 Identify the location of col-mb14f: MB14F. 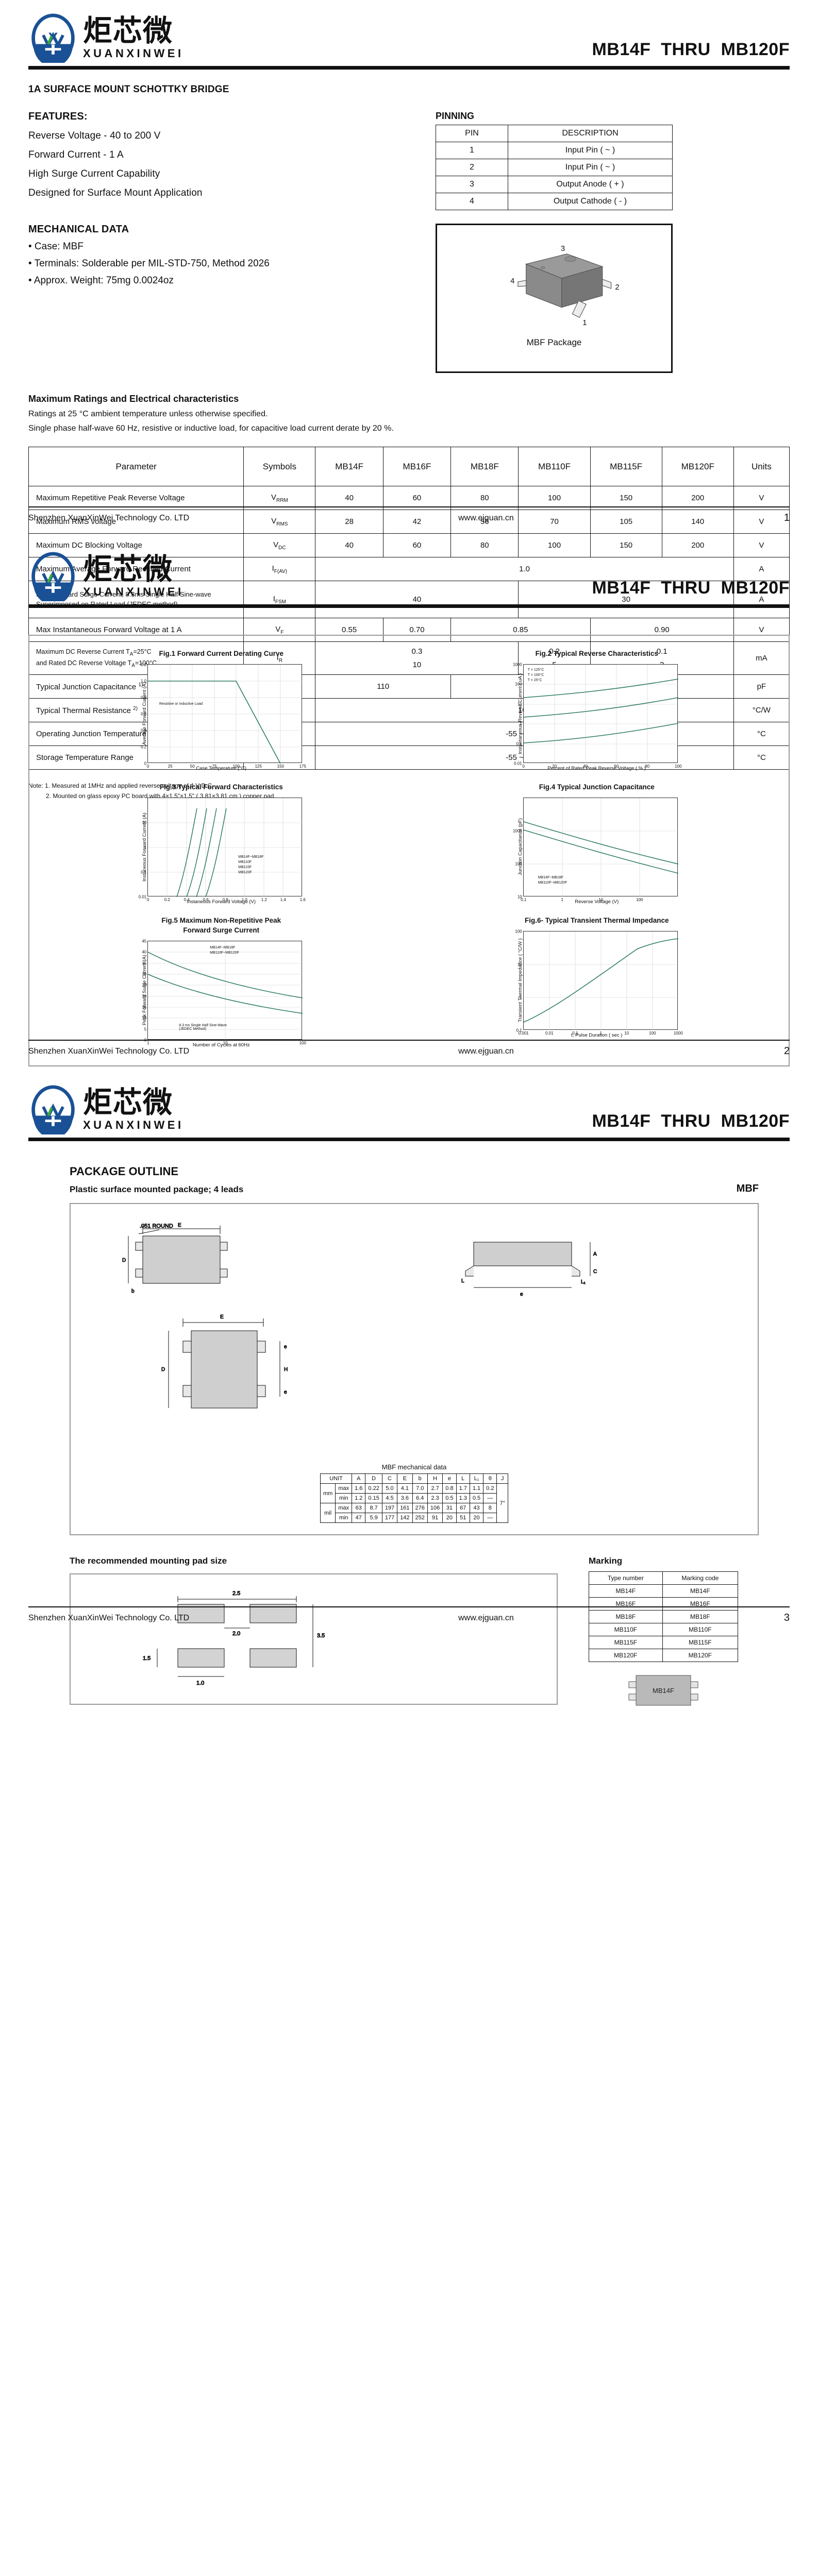
(349, 466).